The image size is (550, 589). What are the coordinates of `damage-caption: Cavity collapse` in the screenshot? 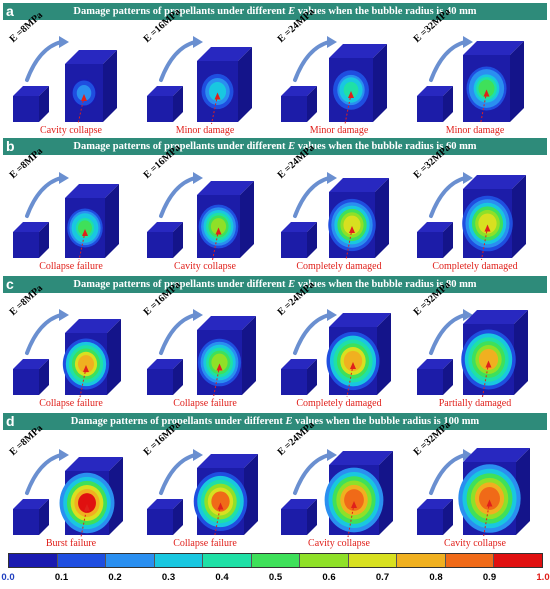 It's located at (205, 266).